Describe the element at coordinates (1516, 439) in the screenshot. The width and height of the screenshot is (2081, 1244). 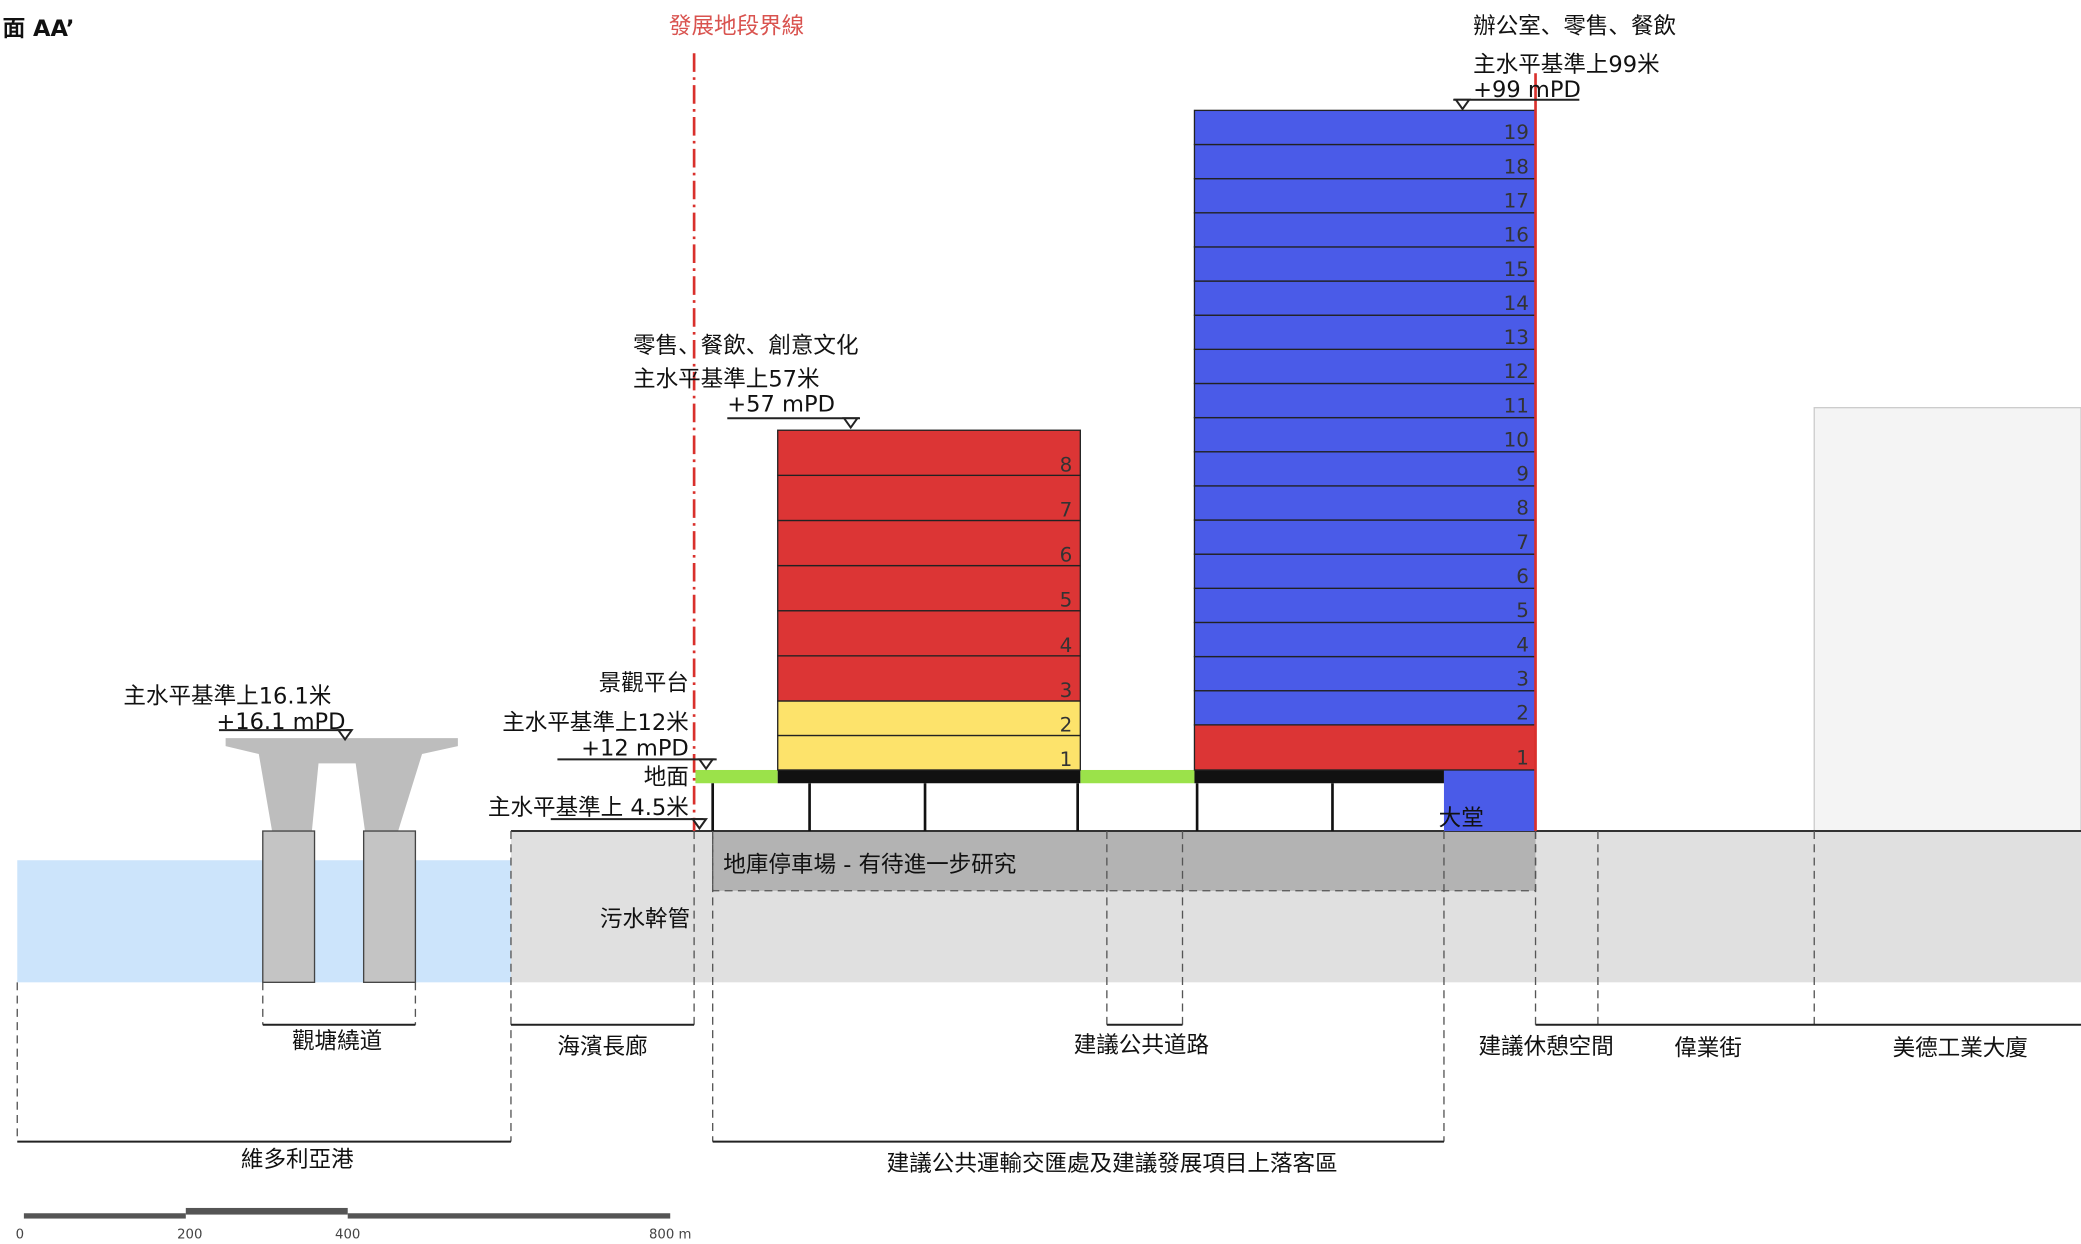
I see `floor-number: 10` at that location.